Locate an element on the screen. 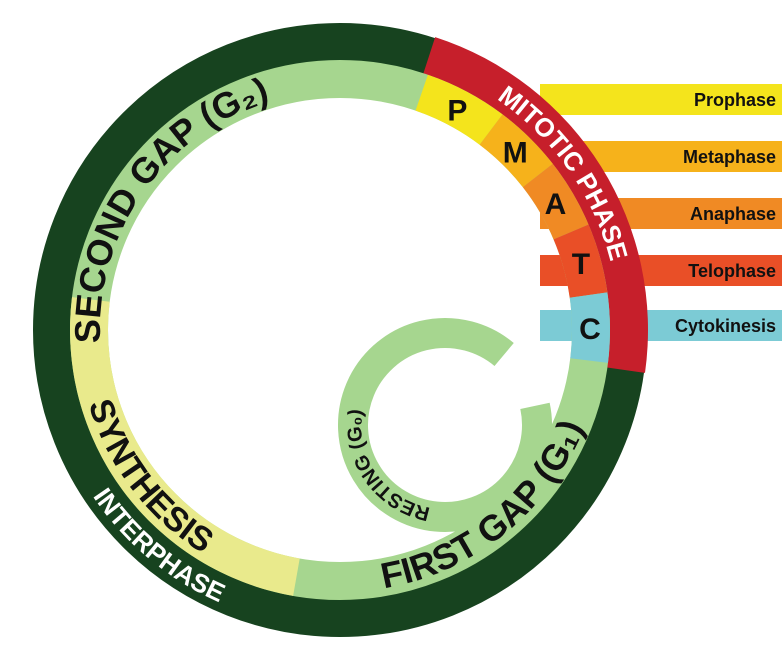 The image size is (782, 651). resting-label: RESTING (G₀) is located at coordinates (388, 466).